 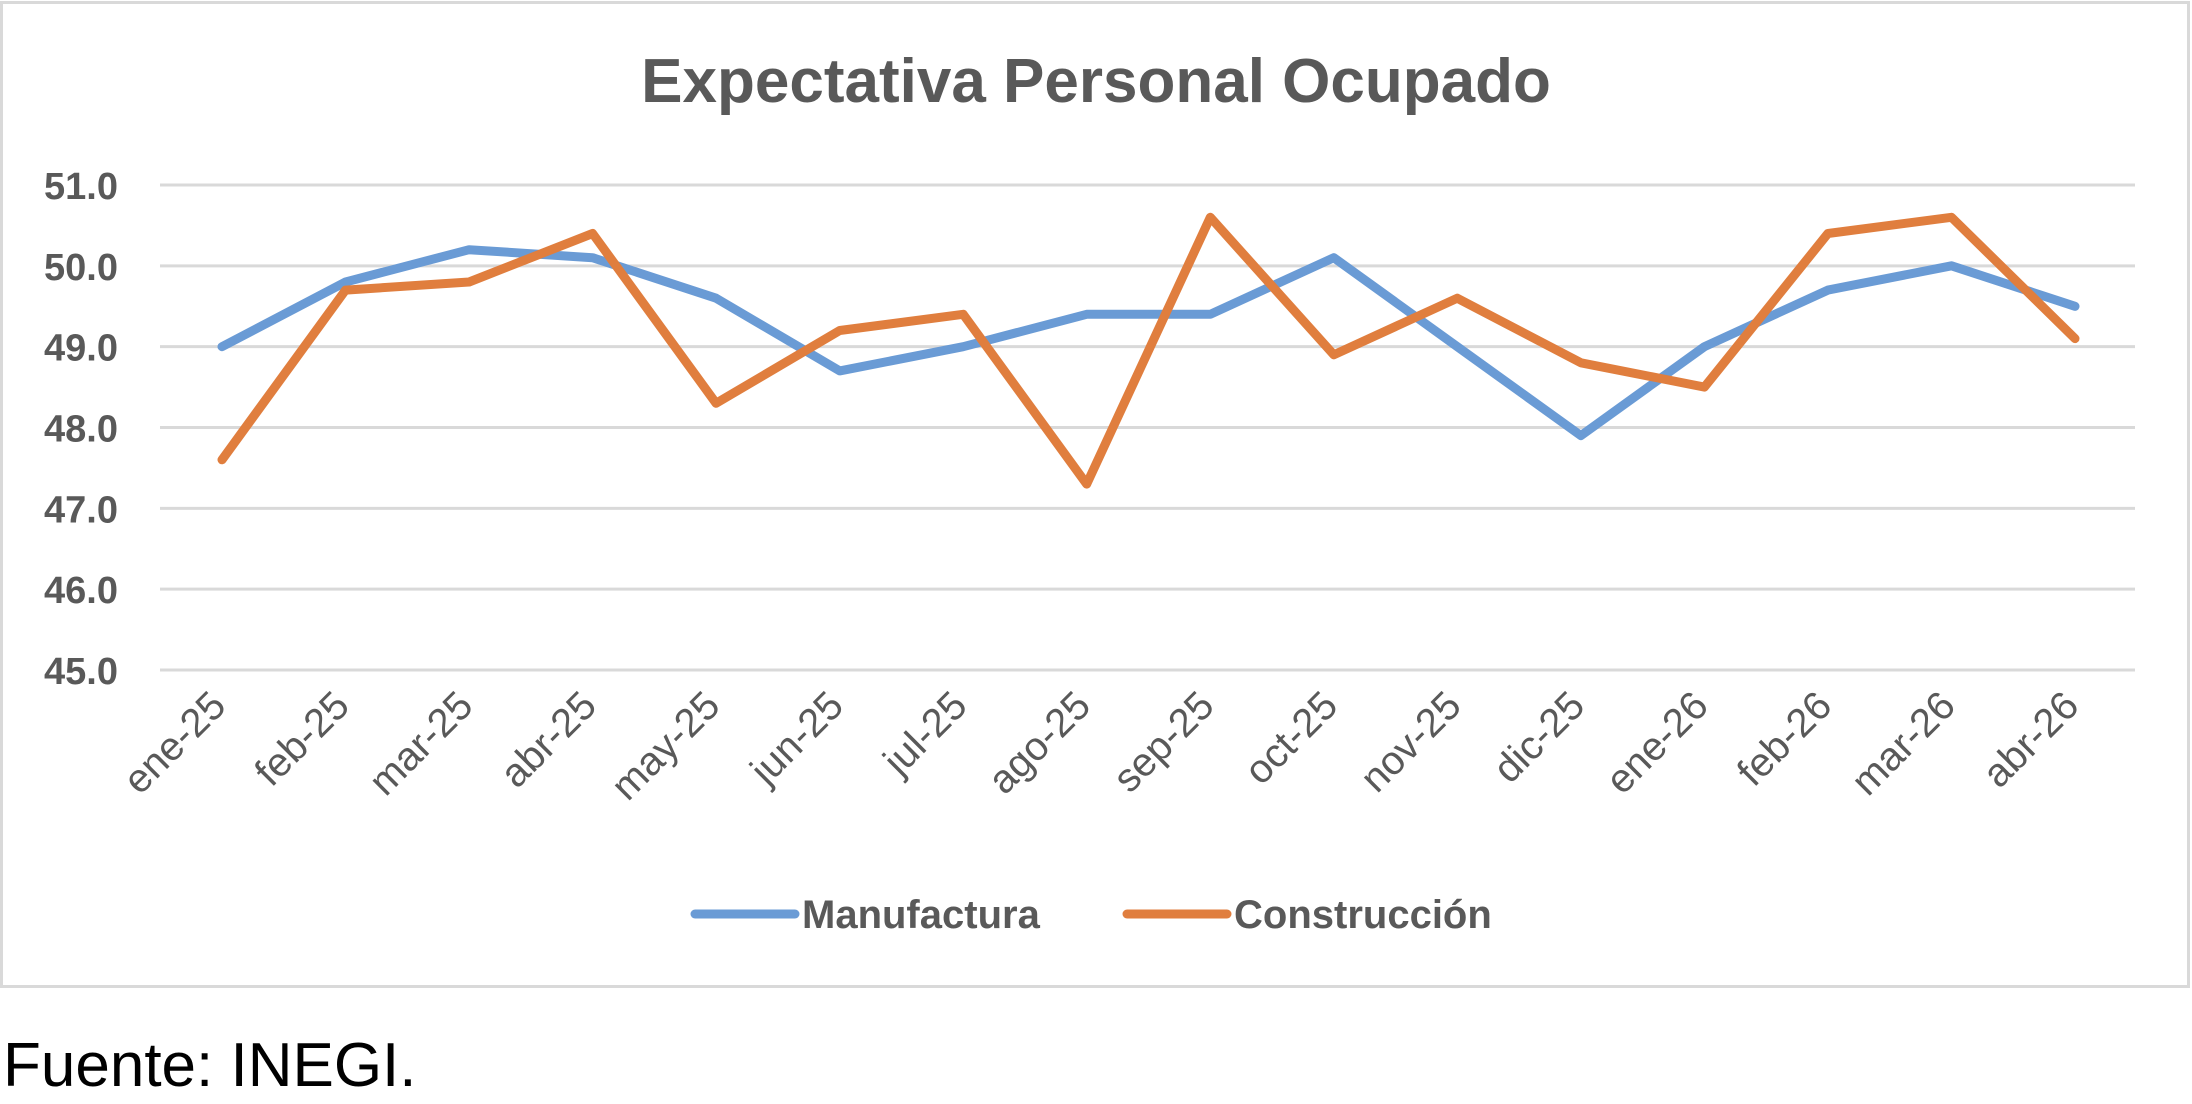 I want to click on y-tick-label: 48.0, so click(x=81, y=430).